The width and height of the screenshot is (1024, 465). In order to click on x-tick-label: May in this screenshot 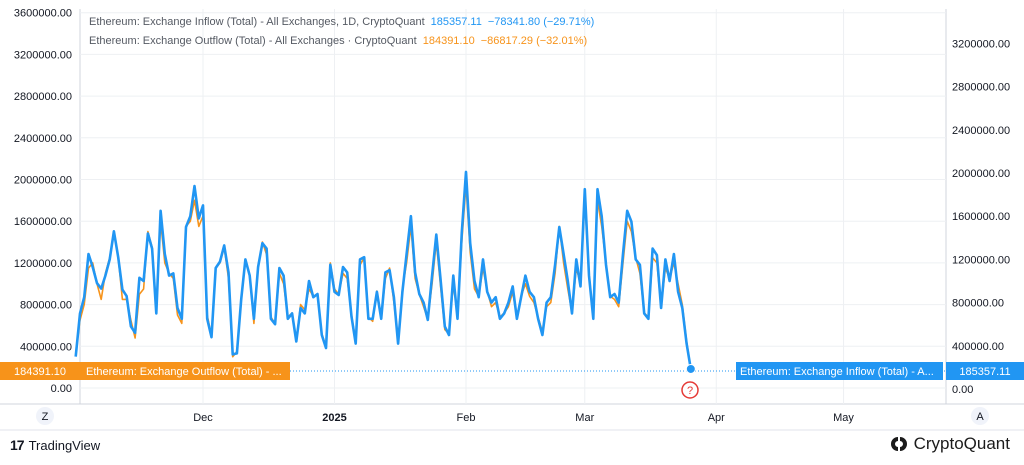, I will do `click(843, 418)`.